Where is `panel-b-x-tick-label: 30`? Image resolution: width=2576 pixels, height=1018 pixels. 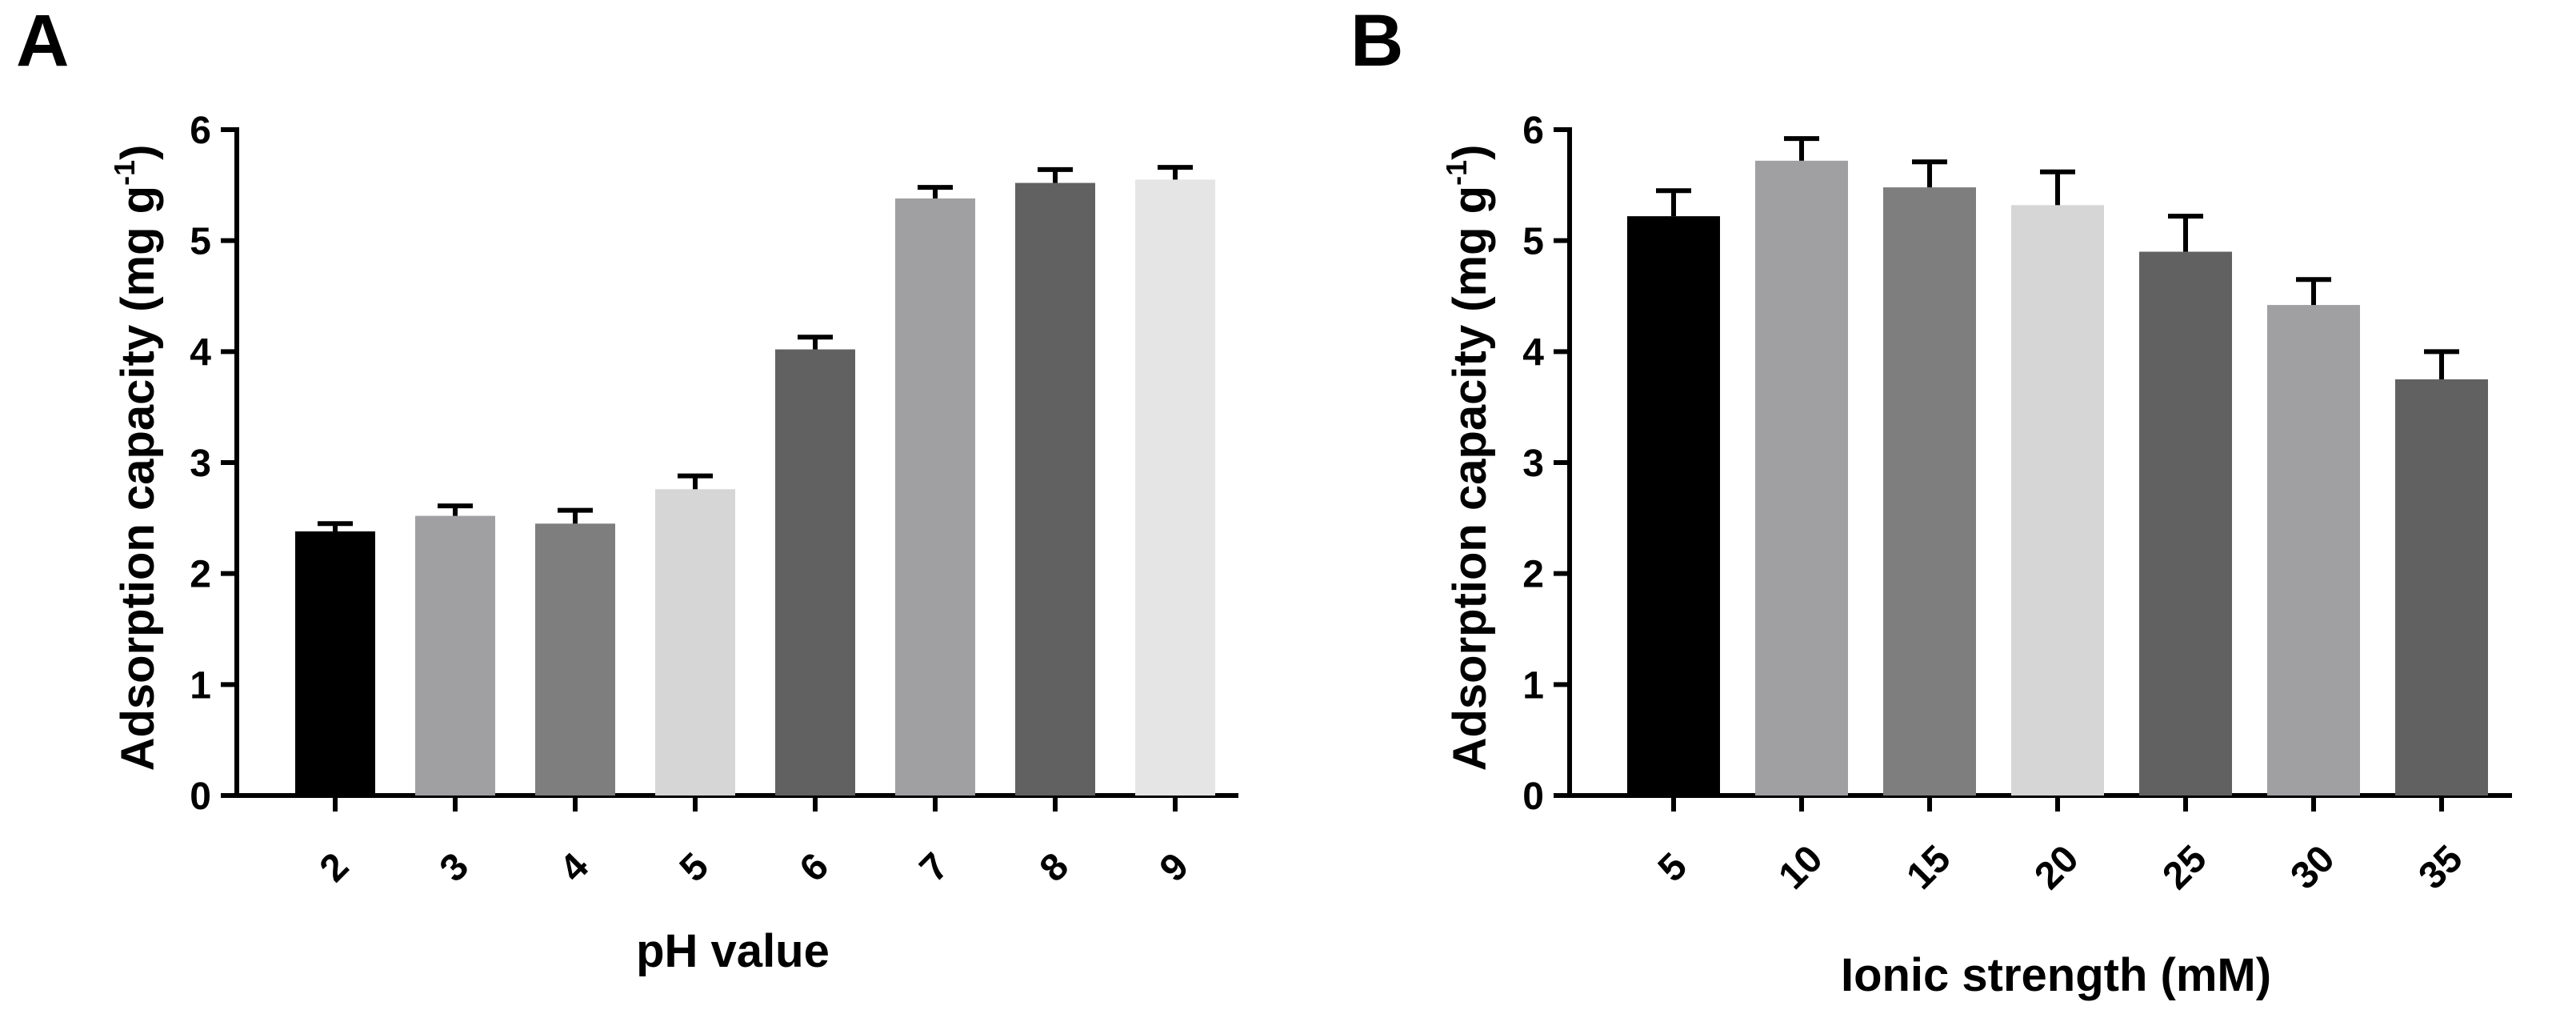 panel-b-x-tick-label: 30 is located at coordinates (2312, 867).